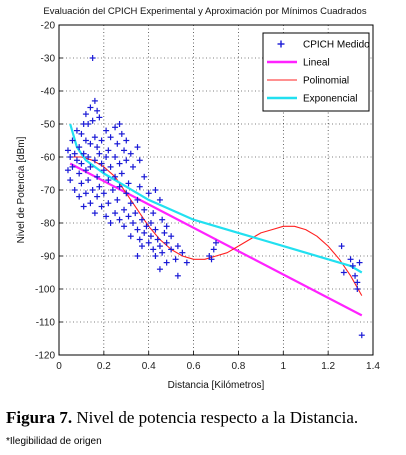 The width and height of the screenshot is (406, 455). I want to click on x-tick-label: 1, so click(284, 366).